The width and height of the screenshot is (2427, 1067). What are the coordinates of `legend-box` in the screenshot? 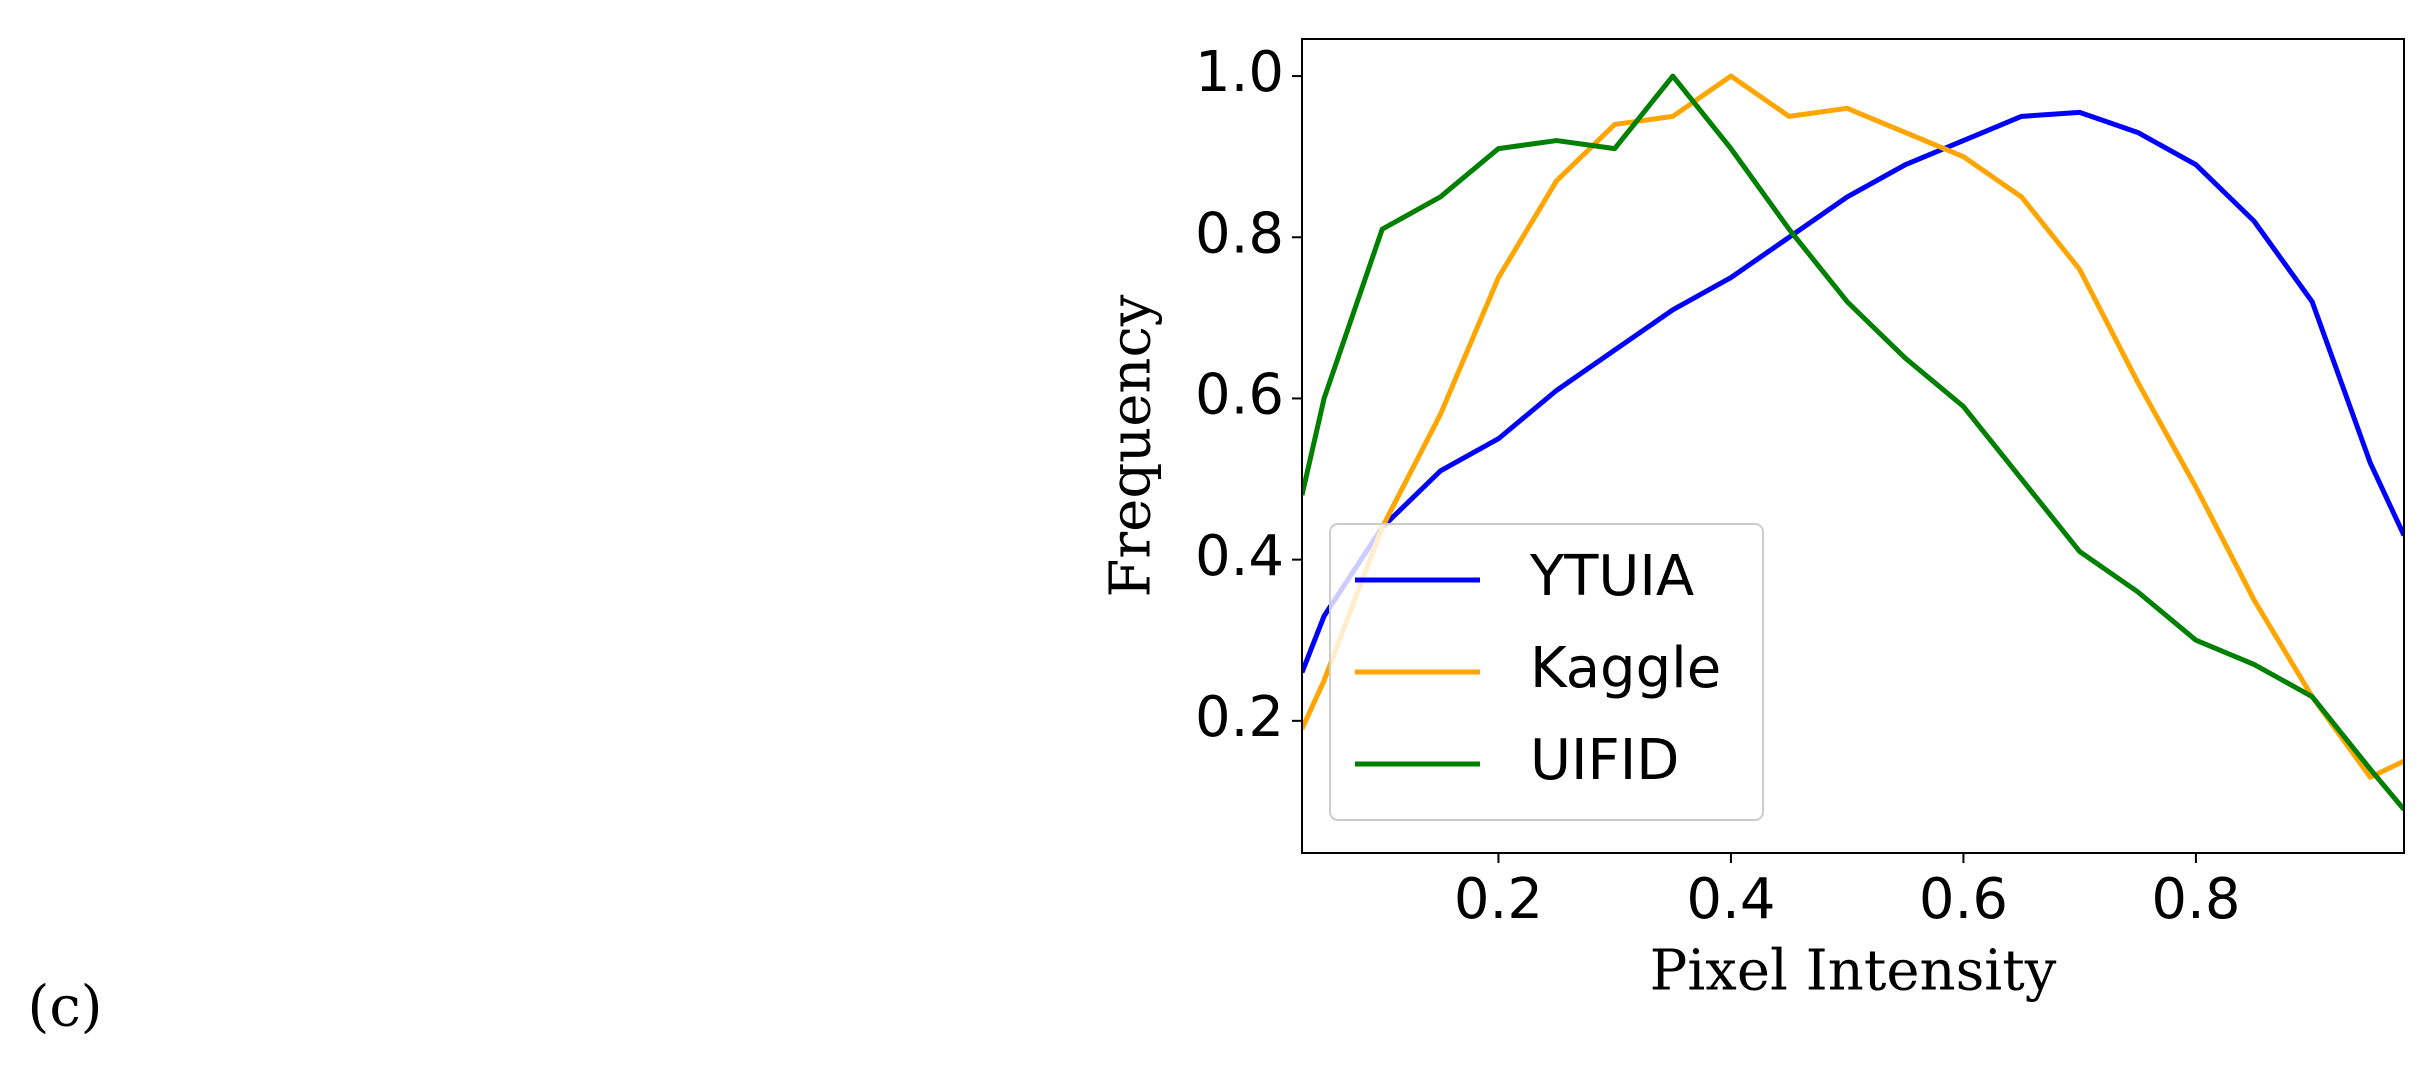 It's located at (1546, 672).